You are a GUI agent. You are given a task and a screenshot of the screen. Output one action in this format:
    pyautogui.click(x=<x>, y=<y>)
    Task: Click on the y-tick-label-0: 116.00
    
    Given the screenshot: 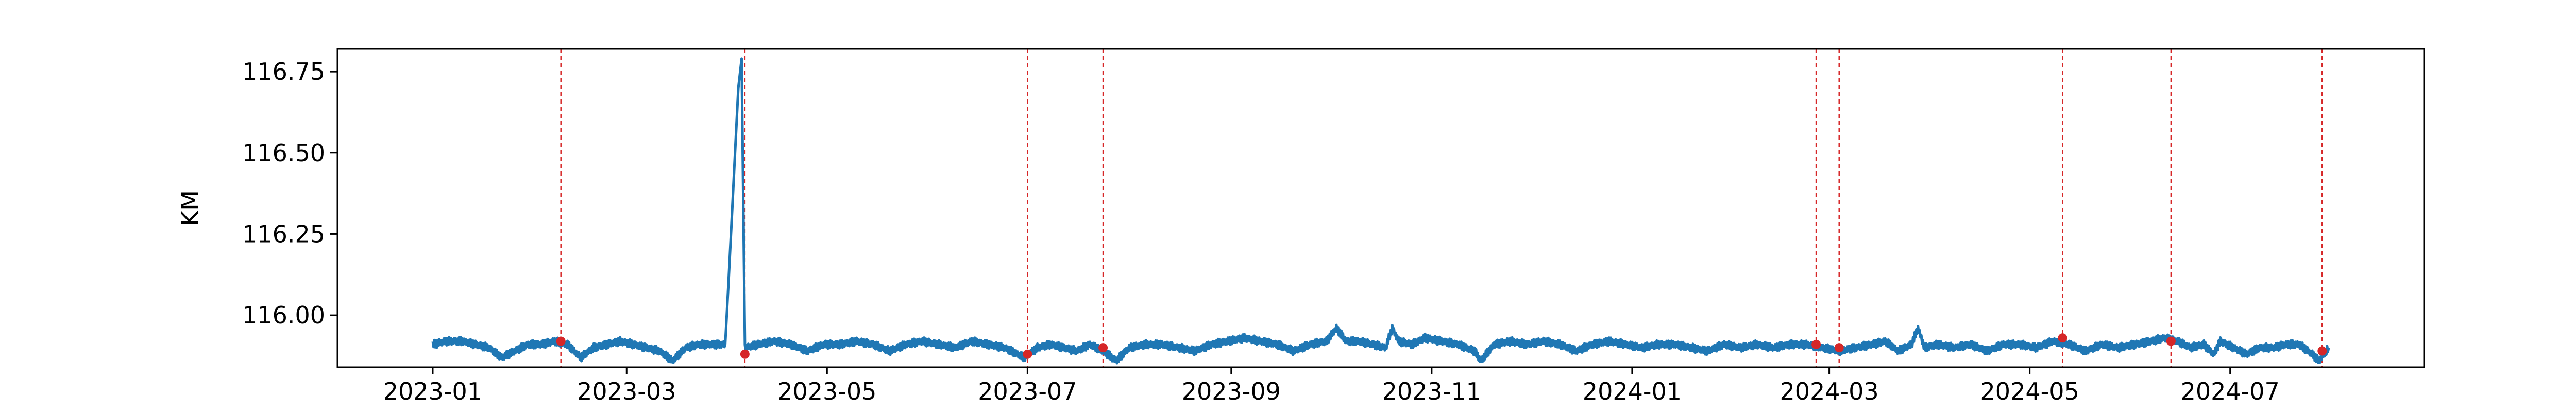 What is the action you would take?
    pyautogui.click(x=283, y=315)
    